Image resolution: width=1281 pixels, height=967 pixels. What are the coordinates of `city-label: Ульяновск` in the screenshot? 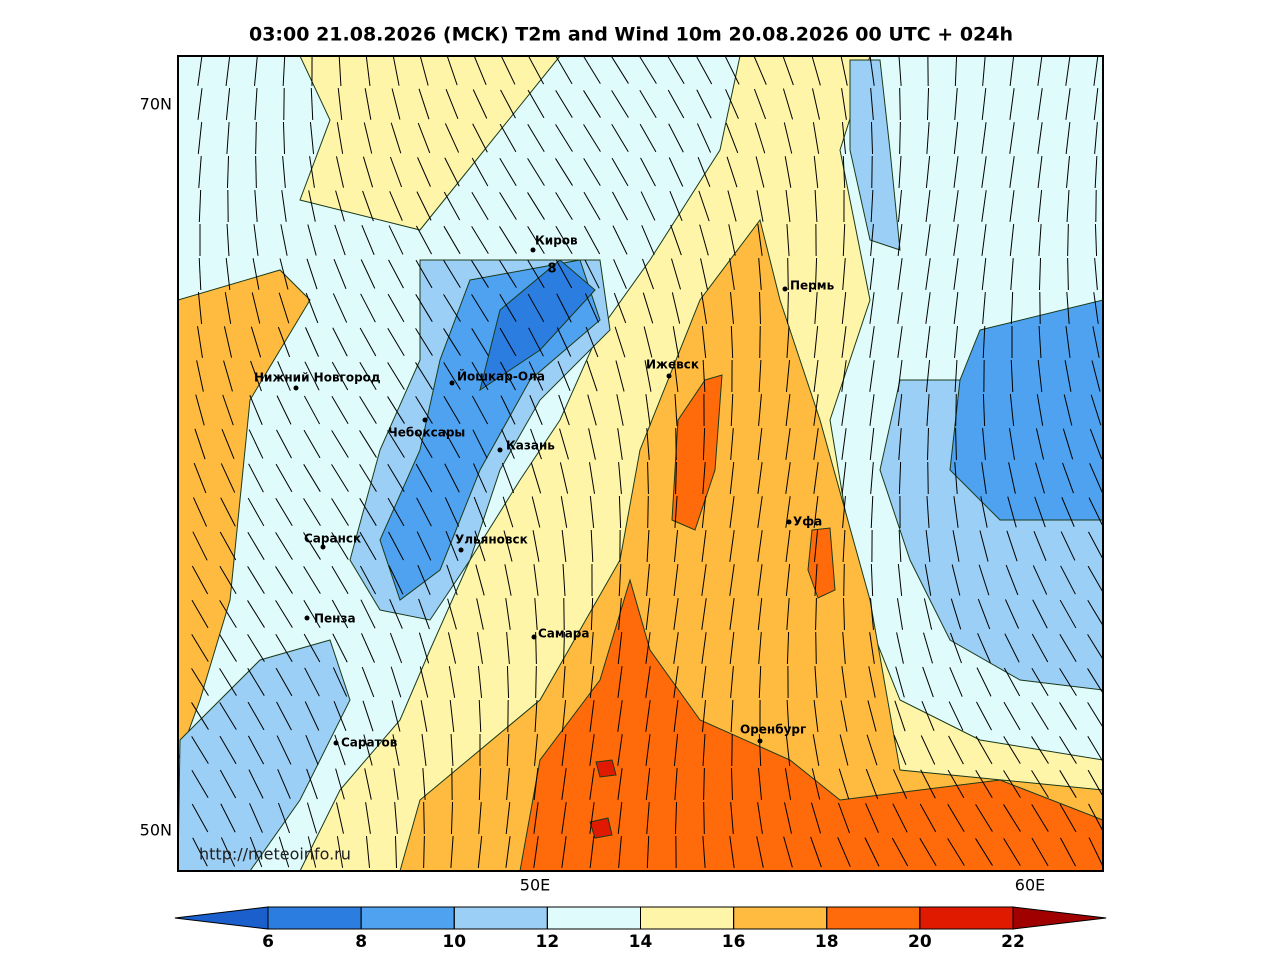 It's located at (491, 540).